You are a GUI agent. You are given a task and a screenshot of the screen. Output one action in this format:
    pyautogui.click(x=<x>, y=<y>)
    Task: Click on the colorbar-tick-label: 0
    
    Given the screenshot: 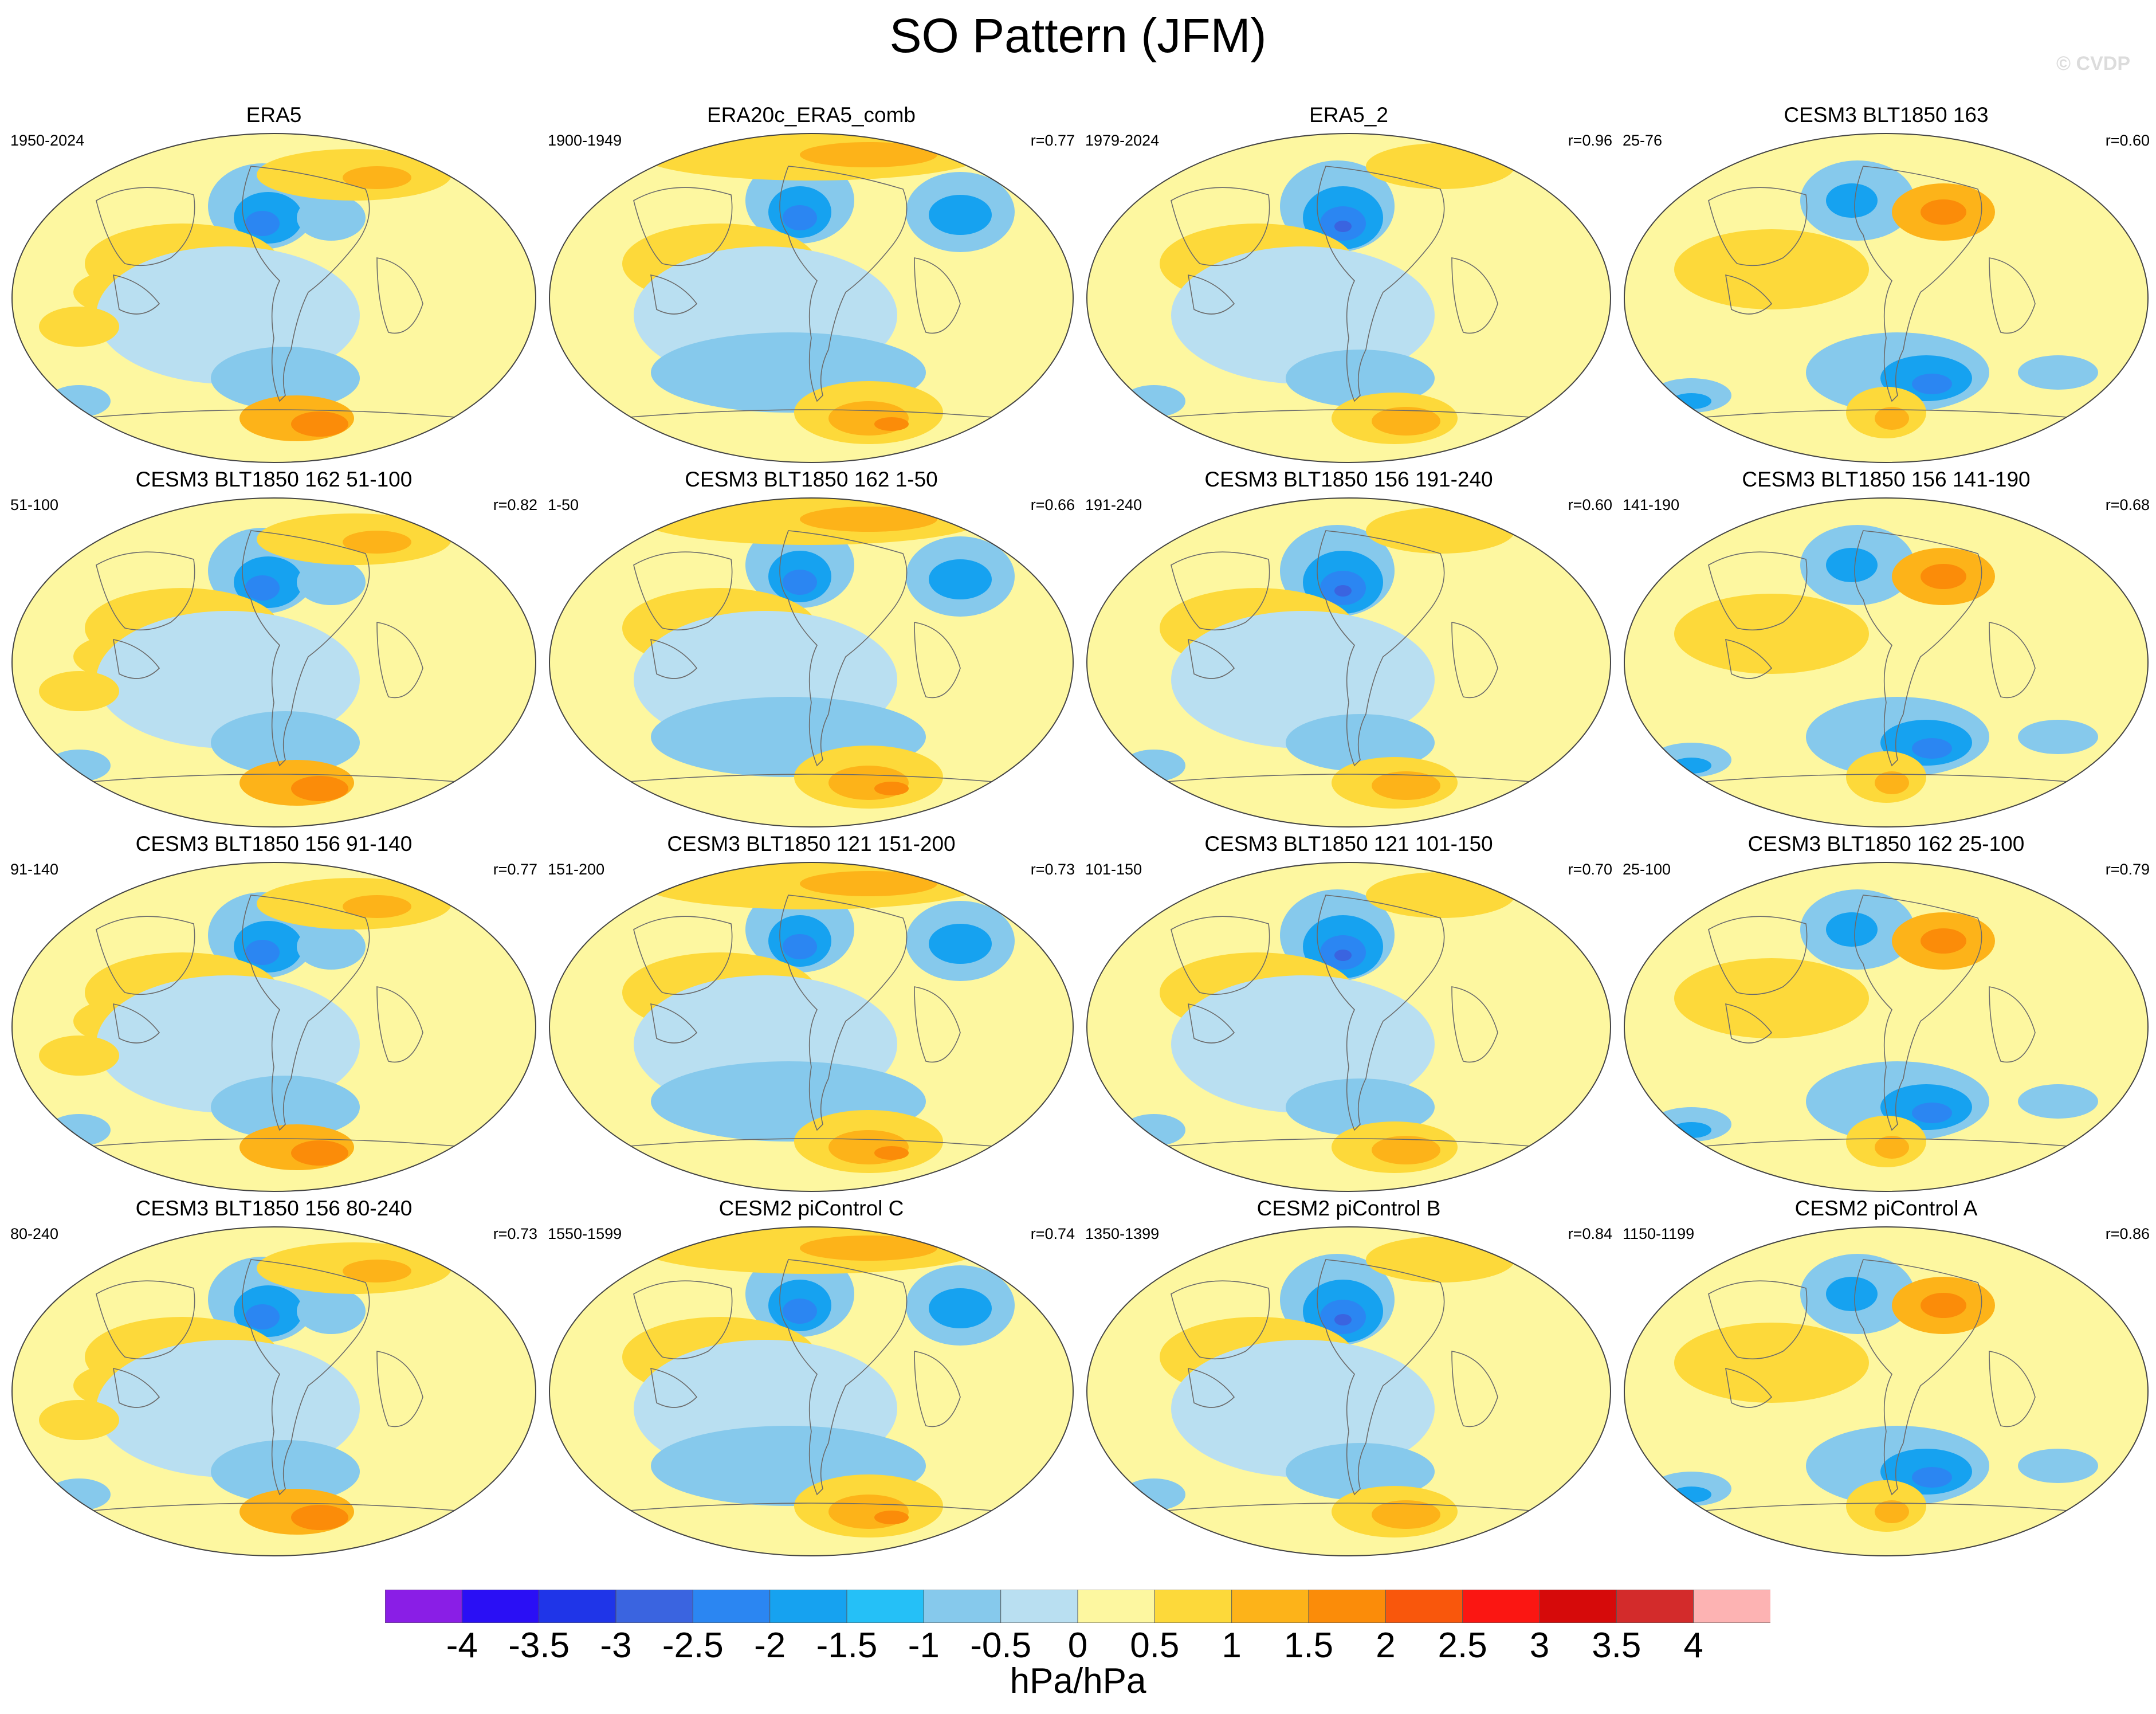 What is the action you would take?
    pyautogui.click(x=1077, y=1645)
    